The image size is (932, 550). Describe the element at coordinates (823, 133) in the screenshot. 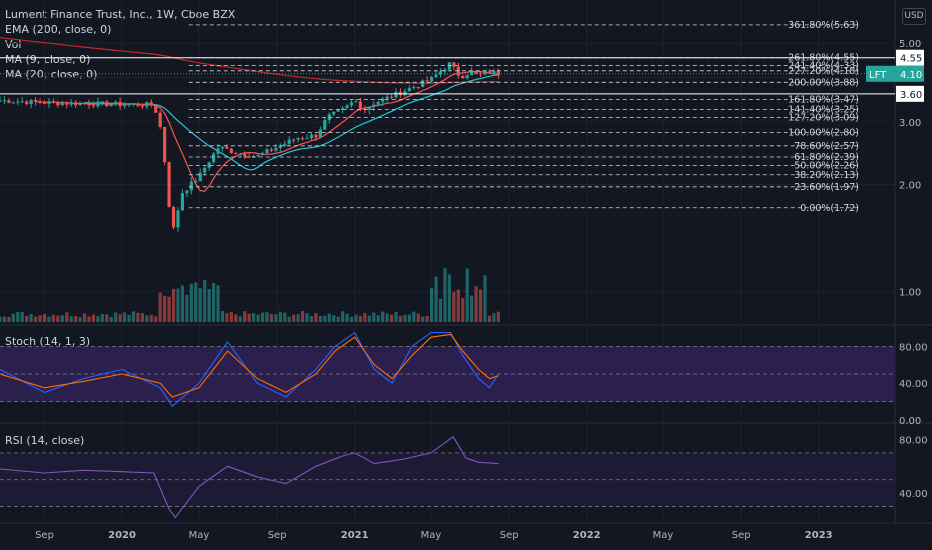

I see `fib-level-label: 100.00%(2.80)` at that location.